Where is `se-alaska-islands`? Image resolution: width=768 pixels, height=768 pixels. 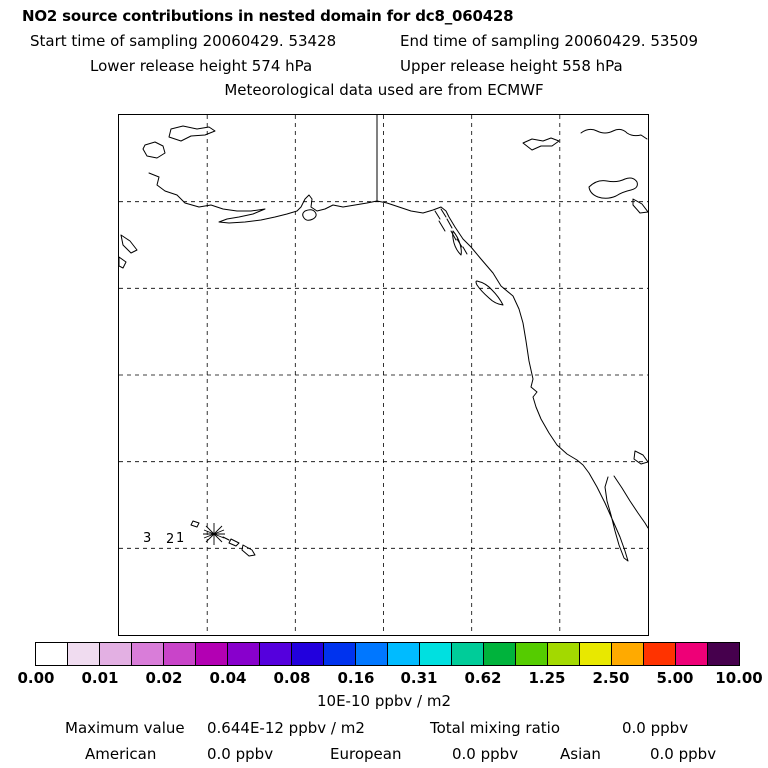 se-alaska-islands is located at coordinates (451, 231).